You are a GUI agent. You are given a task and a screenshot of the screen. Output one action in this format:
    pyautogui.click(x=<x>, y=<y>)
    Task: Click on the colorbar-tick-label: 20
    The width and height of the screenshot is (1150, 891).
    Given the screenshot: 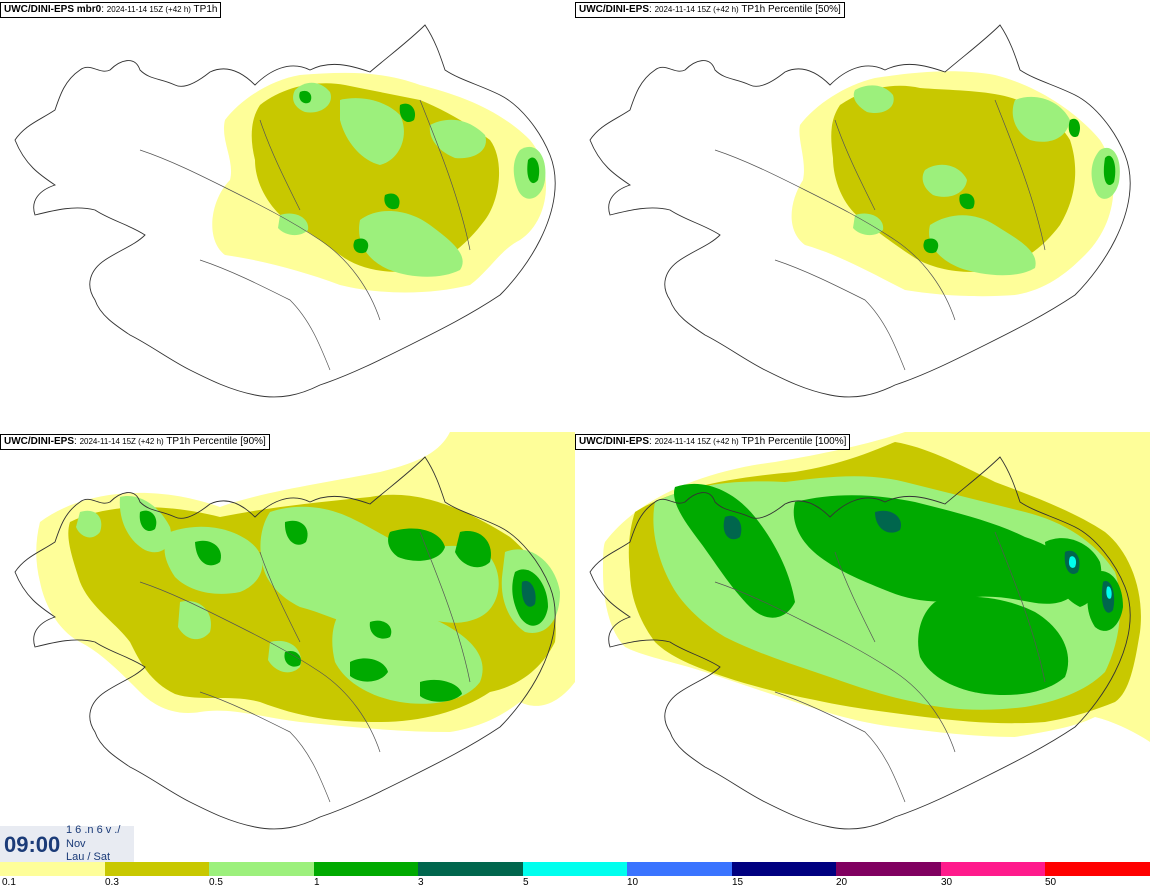 What is the action you would take?
    pyautogui.click(x=842, y=882)
    